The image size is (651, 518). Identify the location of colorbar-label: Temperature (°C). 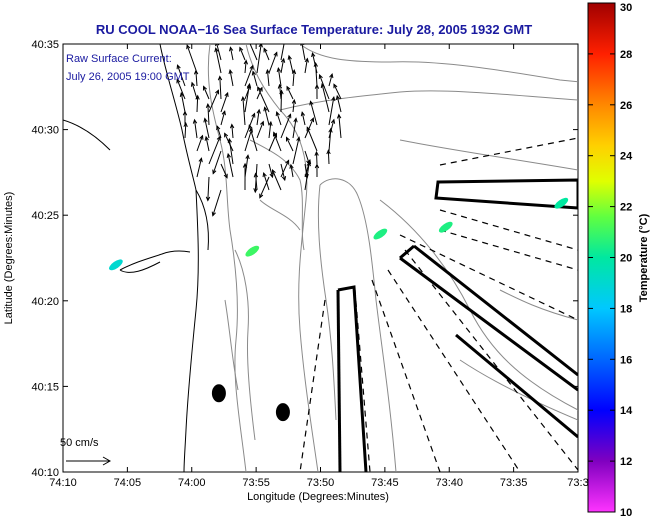
(644, 257).